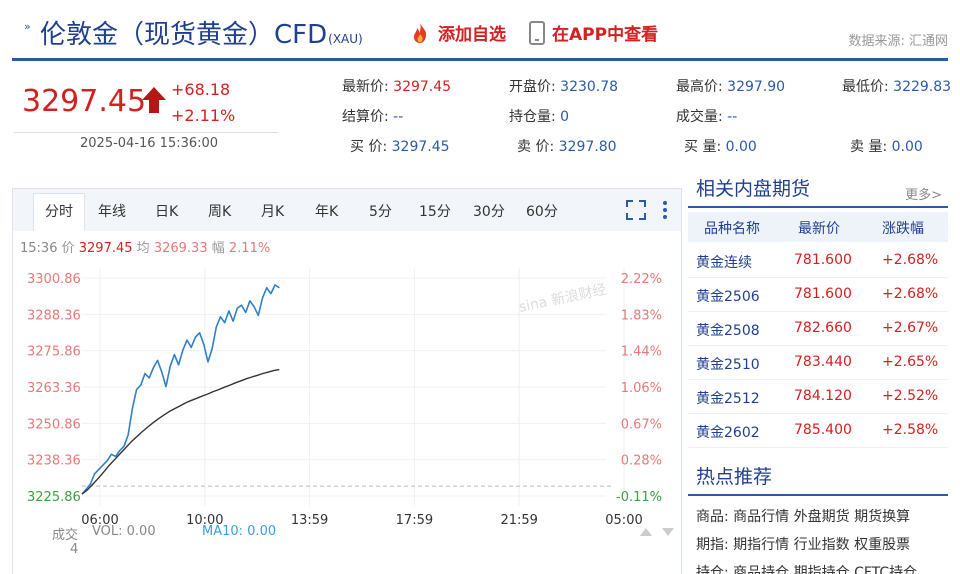 The width and height of the screenshot is (960, 574). I want to click on x-tick-label: 10:00, so click(204, 520).